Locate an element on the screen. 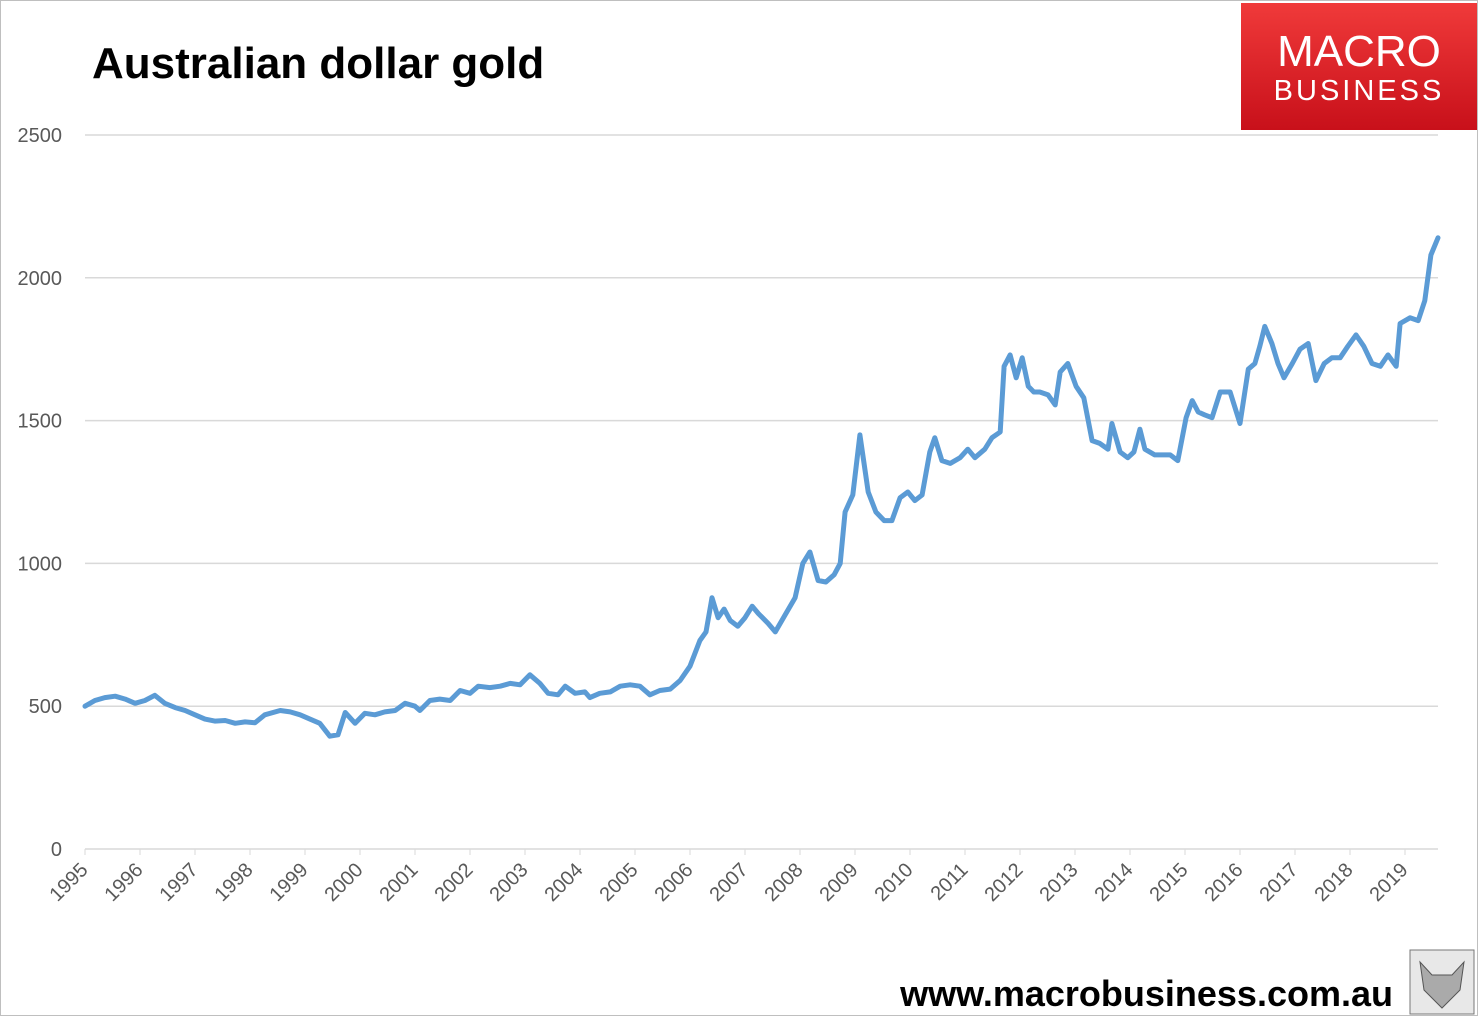 This screenshot has height=1025, width=1479. chart-title: Australian dollar gold is located at coordinates (318, 63).